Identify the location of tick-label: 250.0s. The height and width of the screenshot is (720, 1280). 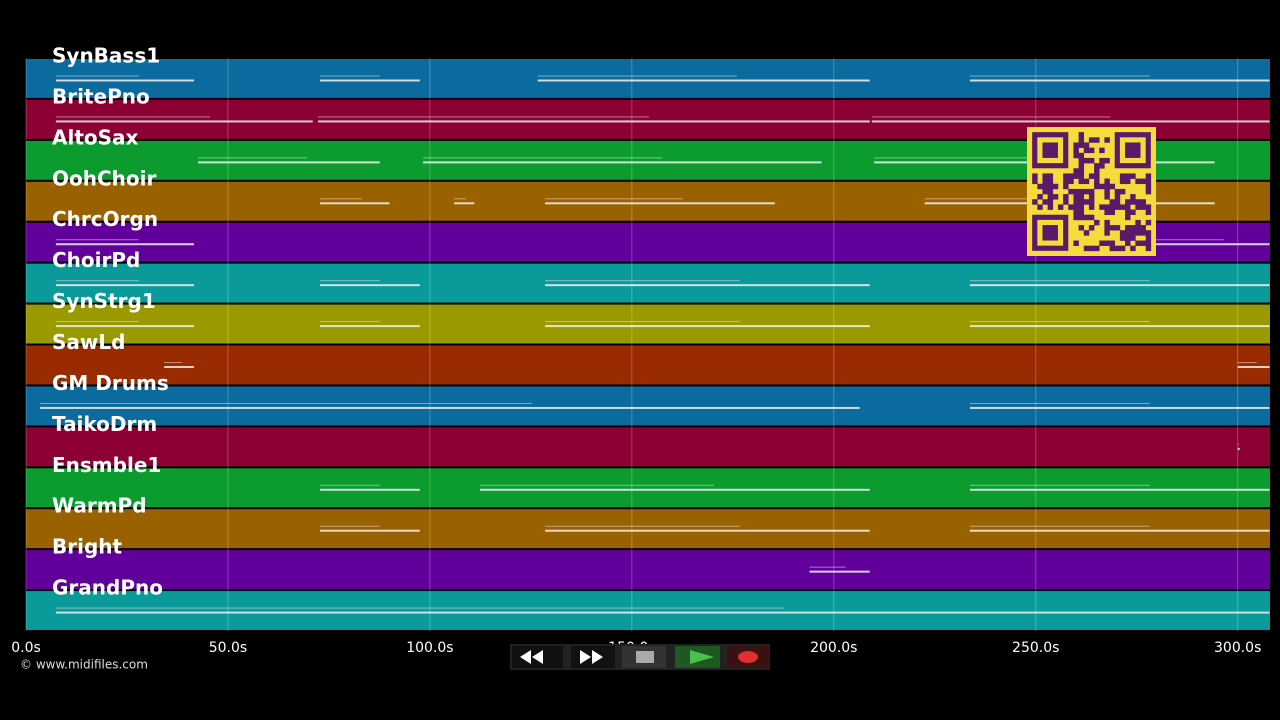
(1035, 648).